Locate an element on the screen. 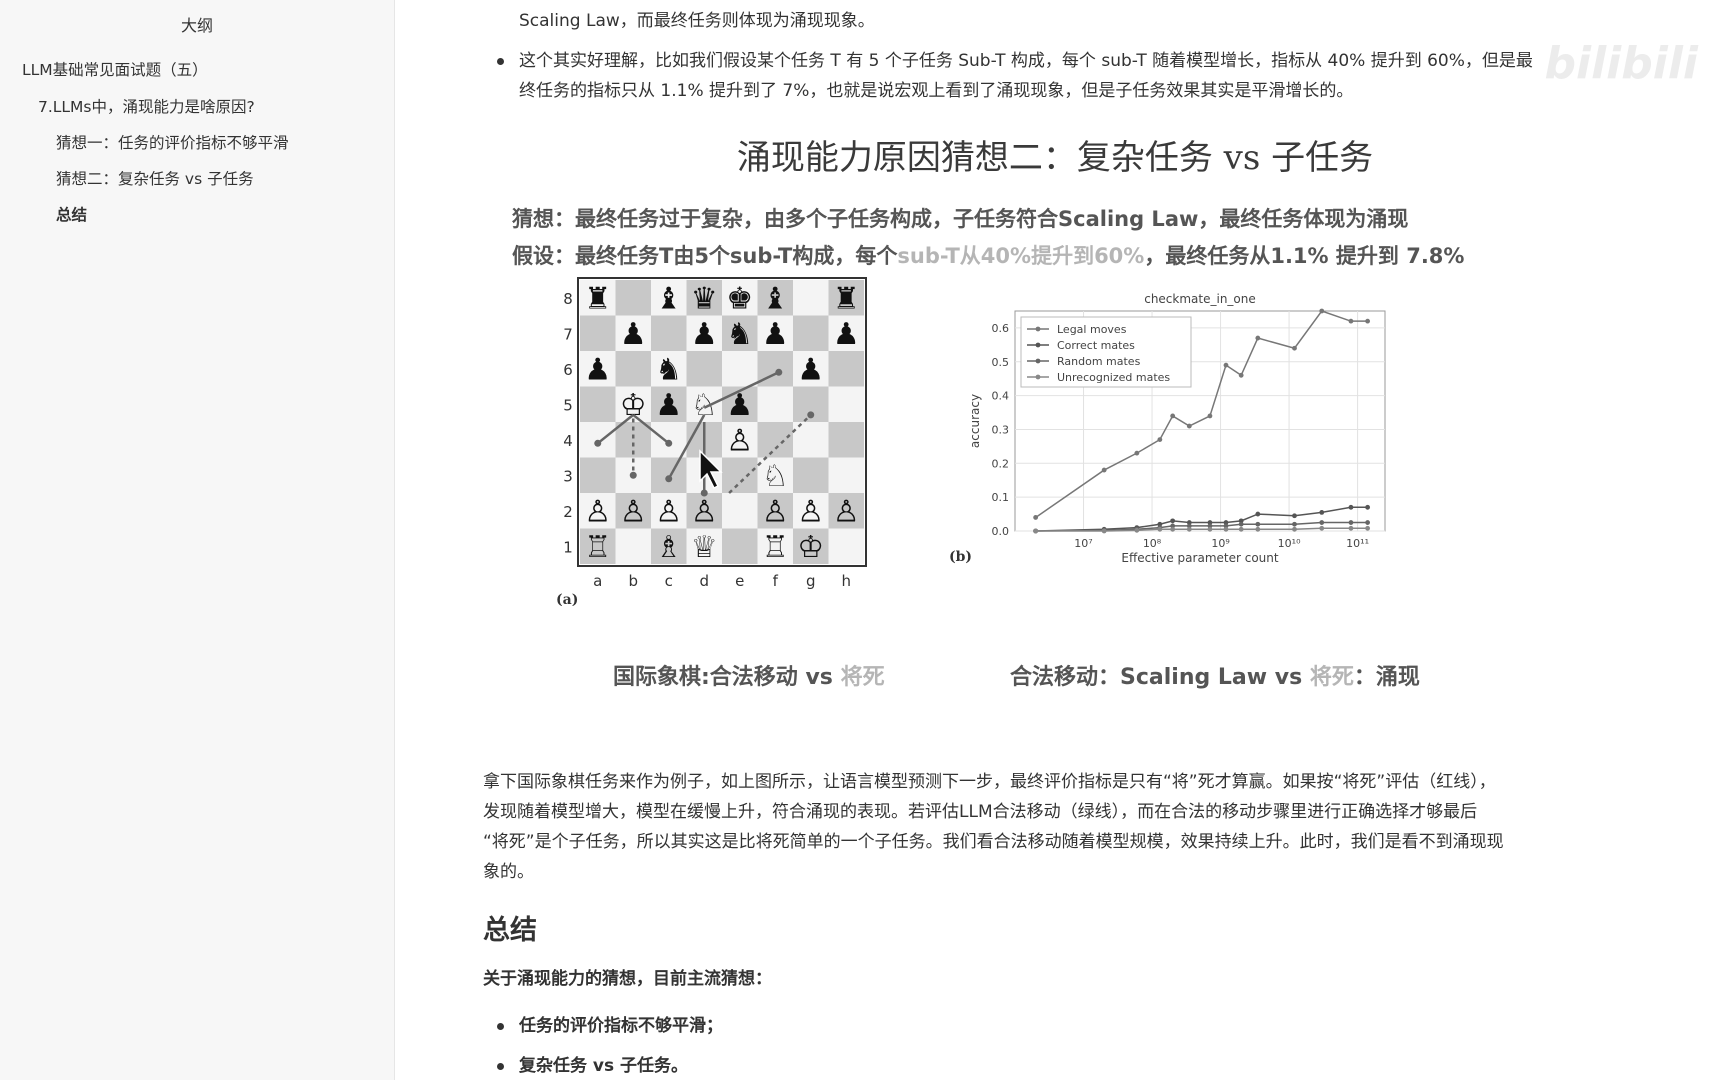  x-tick-label: 10¹⁰ is located at coordinates (1289, 543).